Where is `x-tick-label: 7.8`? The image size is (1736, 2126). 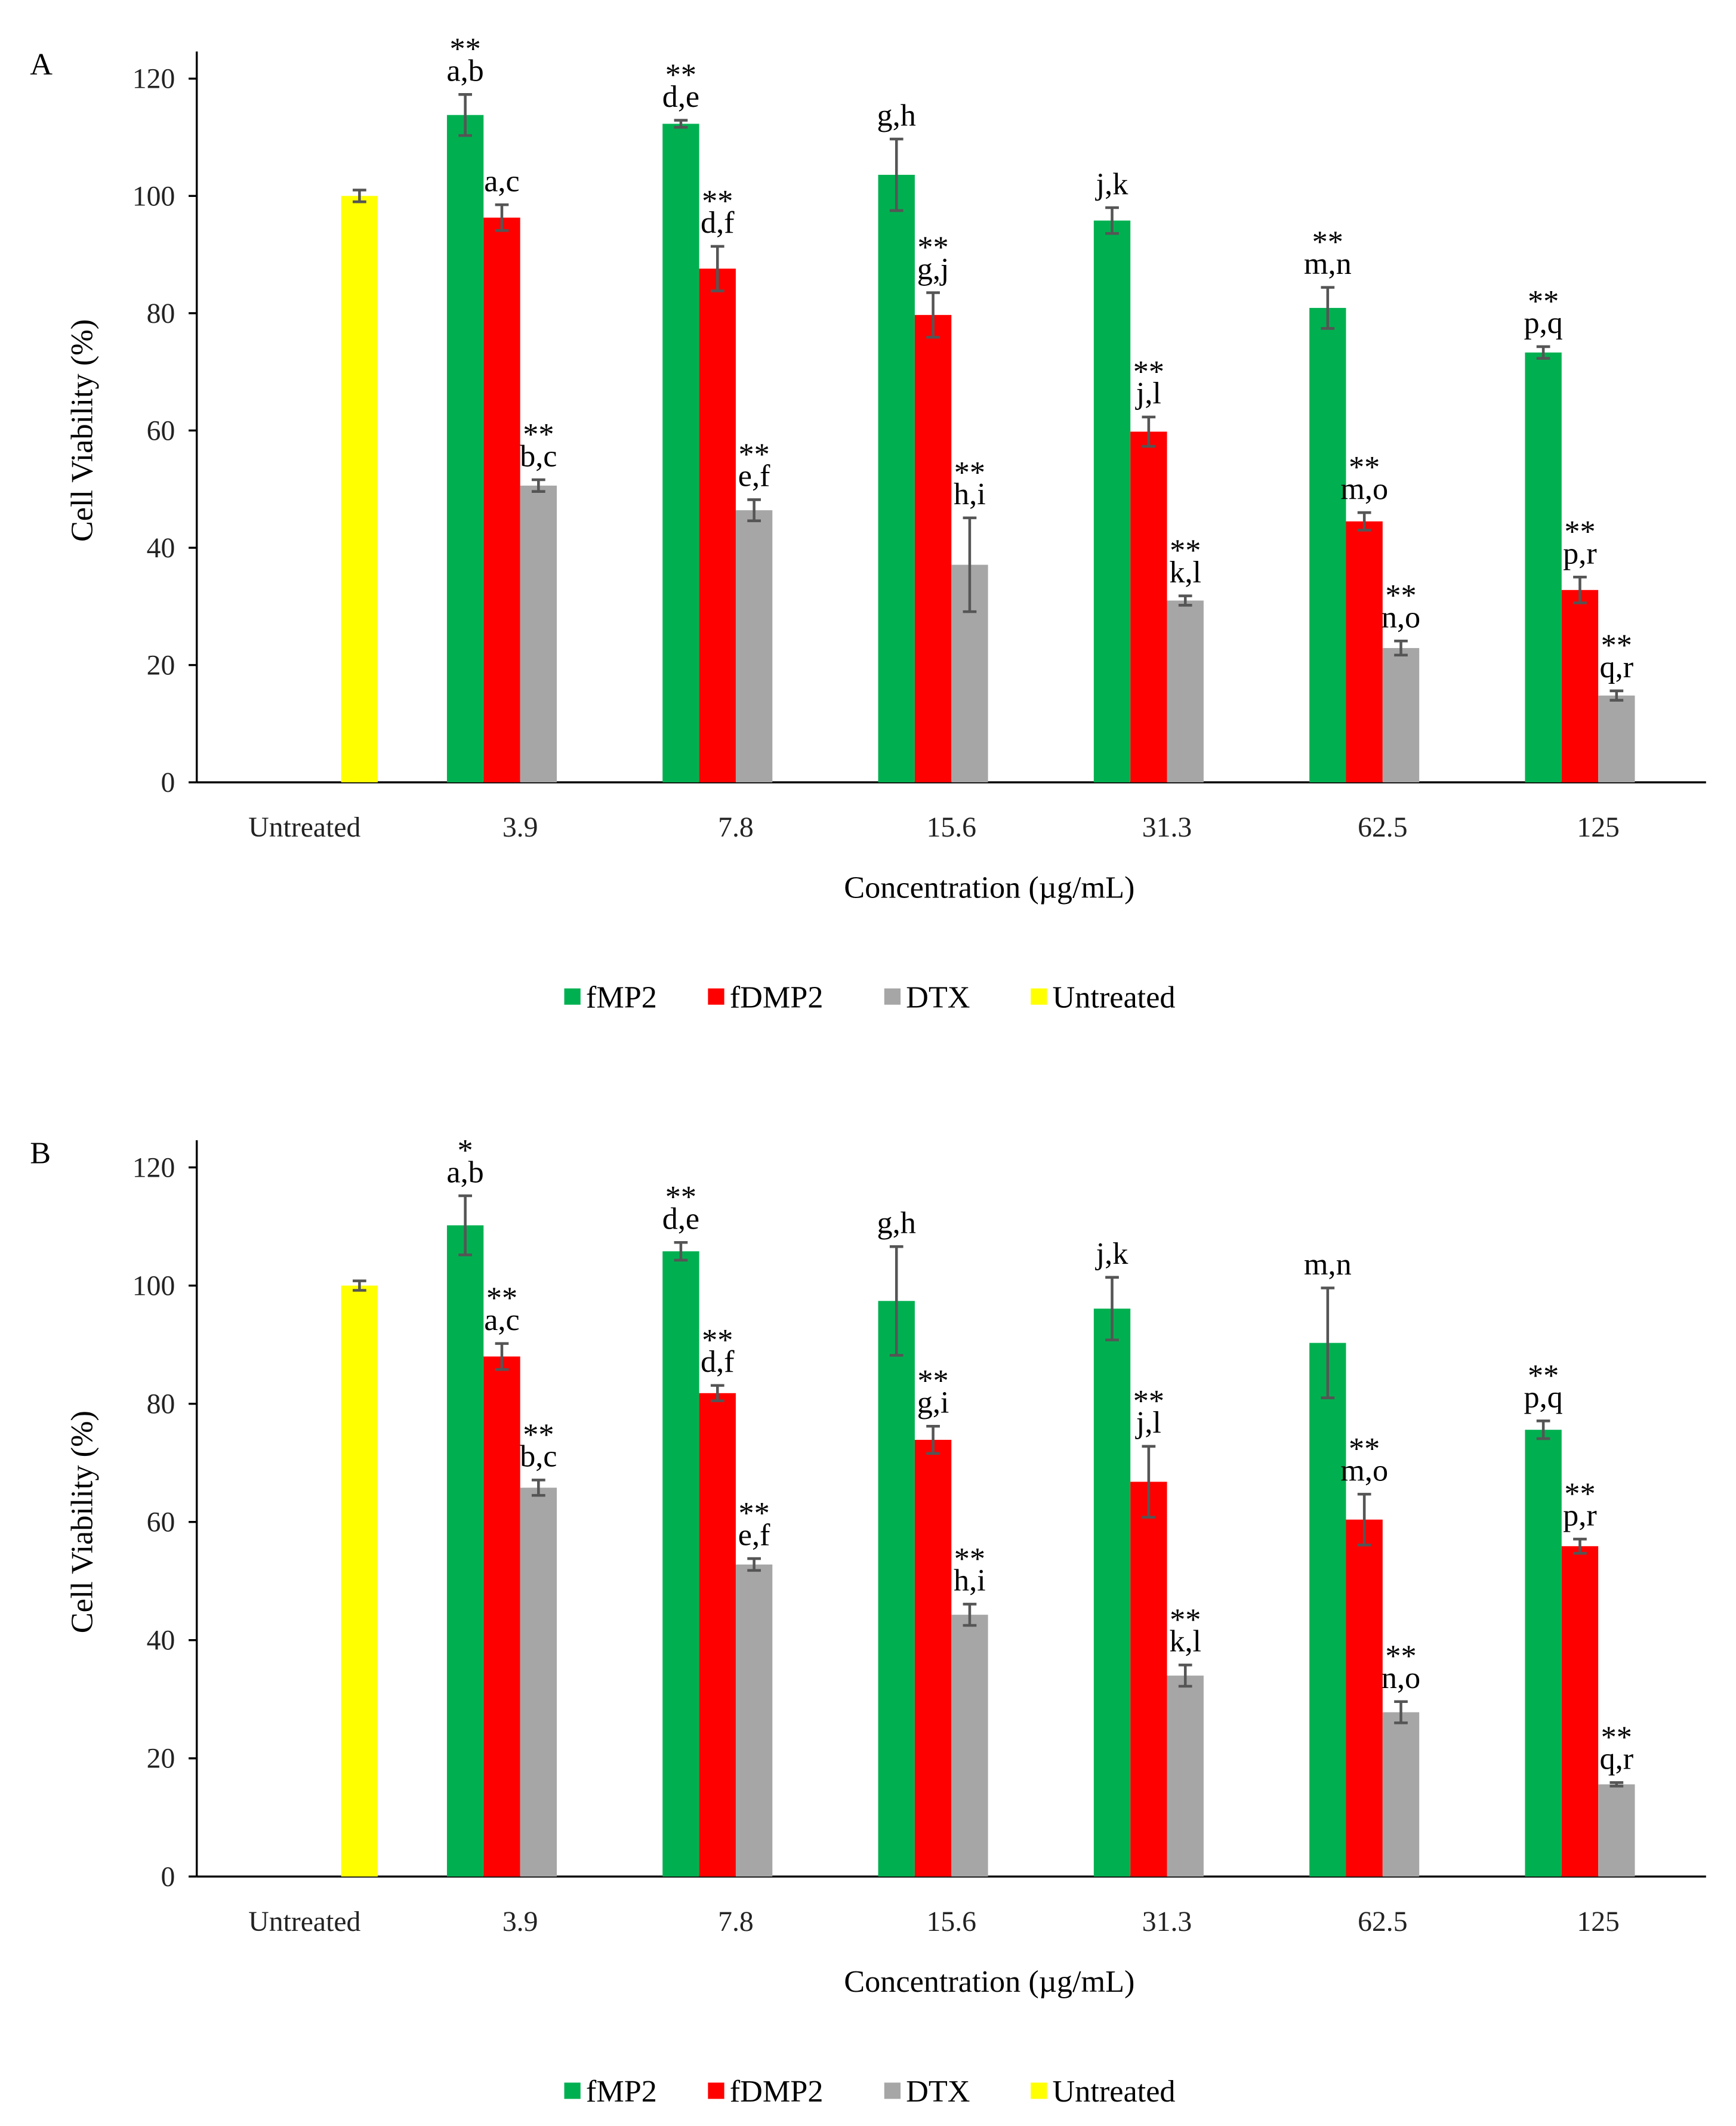
x-tick-label: 7.8 is located at coordinates (736, 827).